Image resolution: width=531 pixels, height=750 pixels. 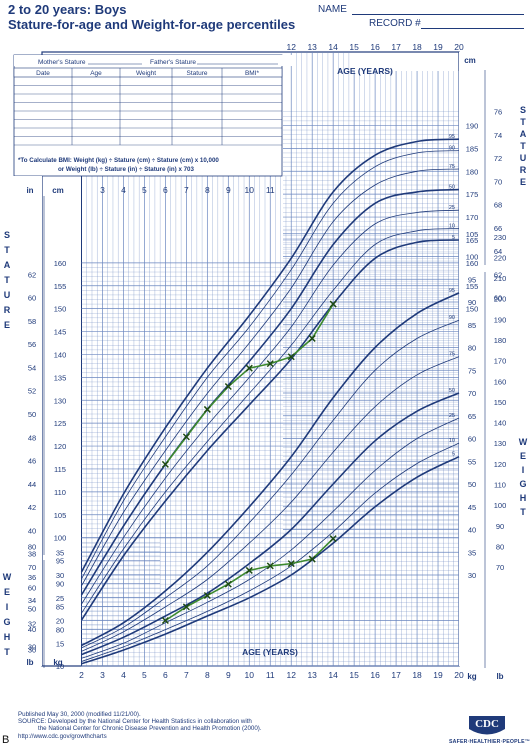 I want to click on record-field, so click(x=472, y=28).